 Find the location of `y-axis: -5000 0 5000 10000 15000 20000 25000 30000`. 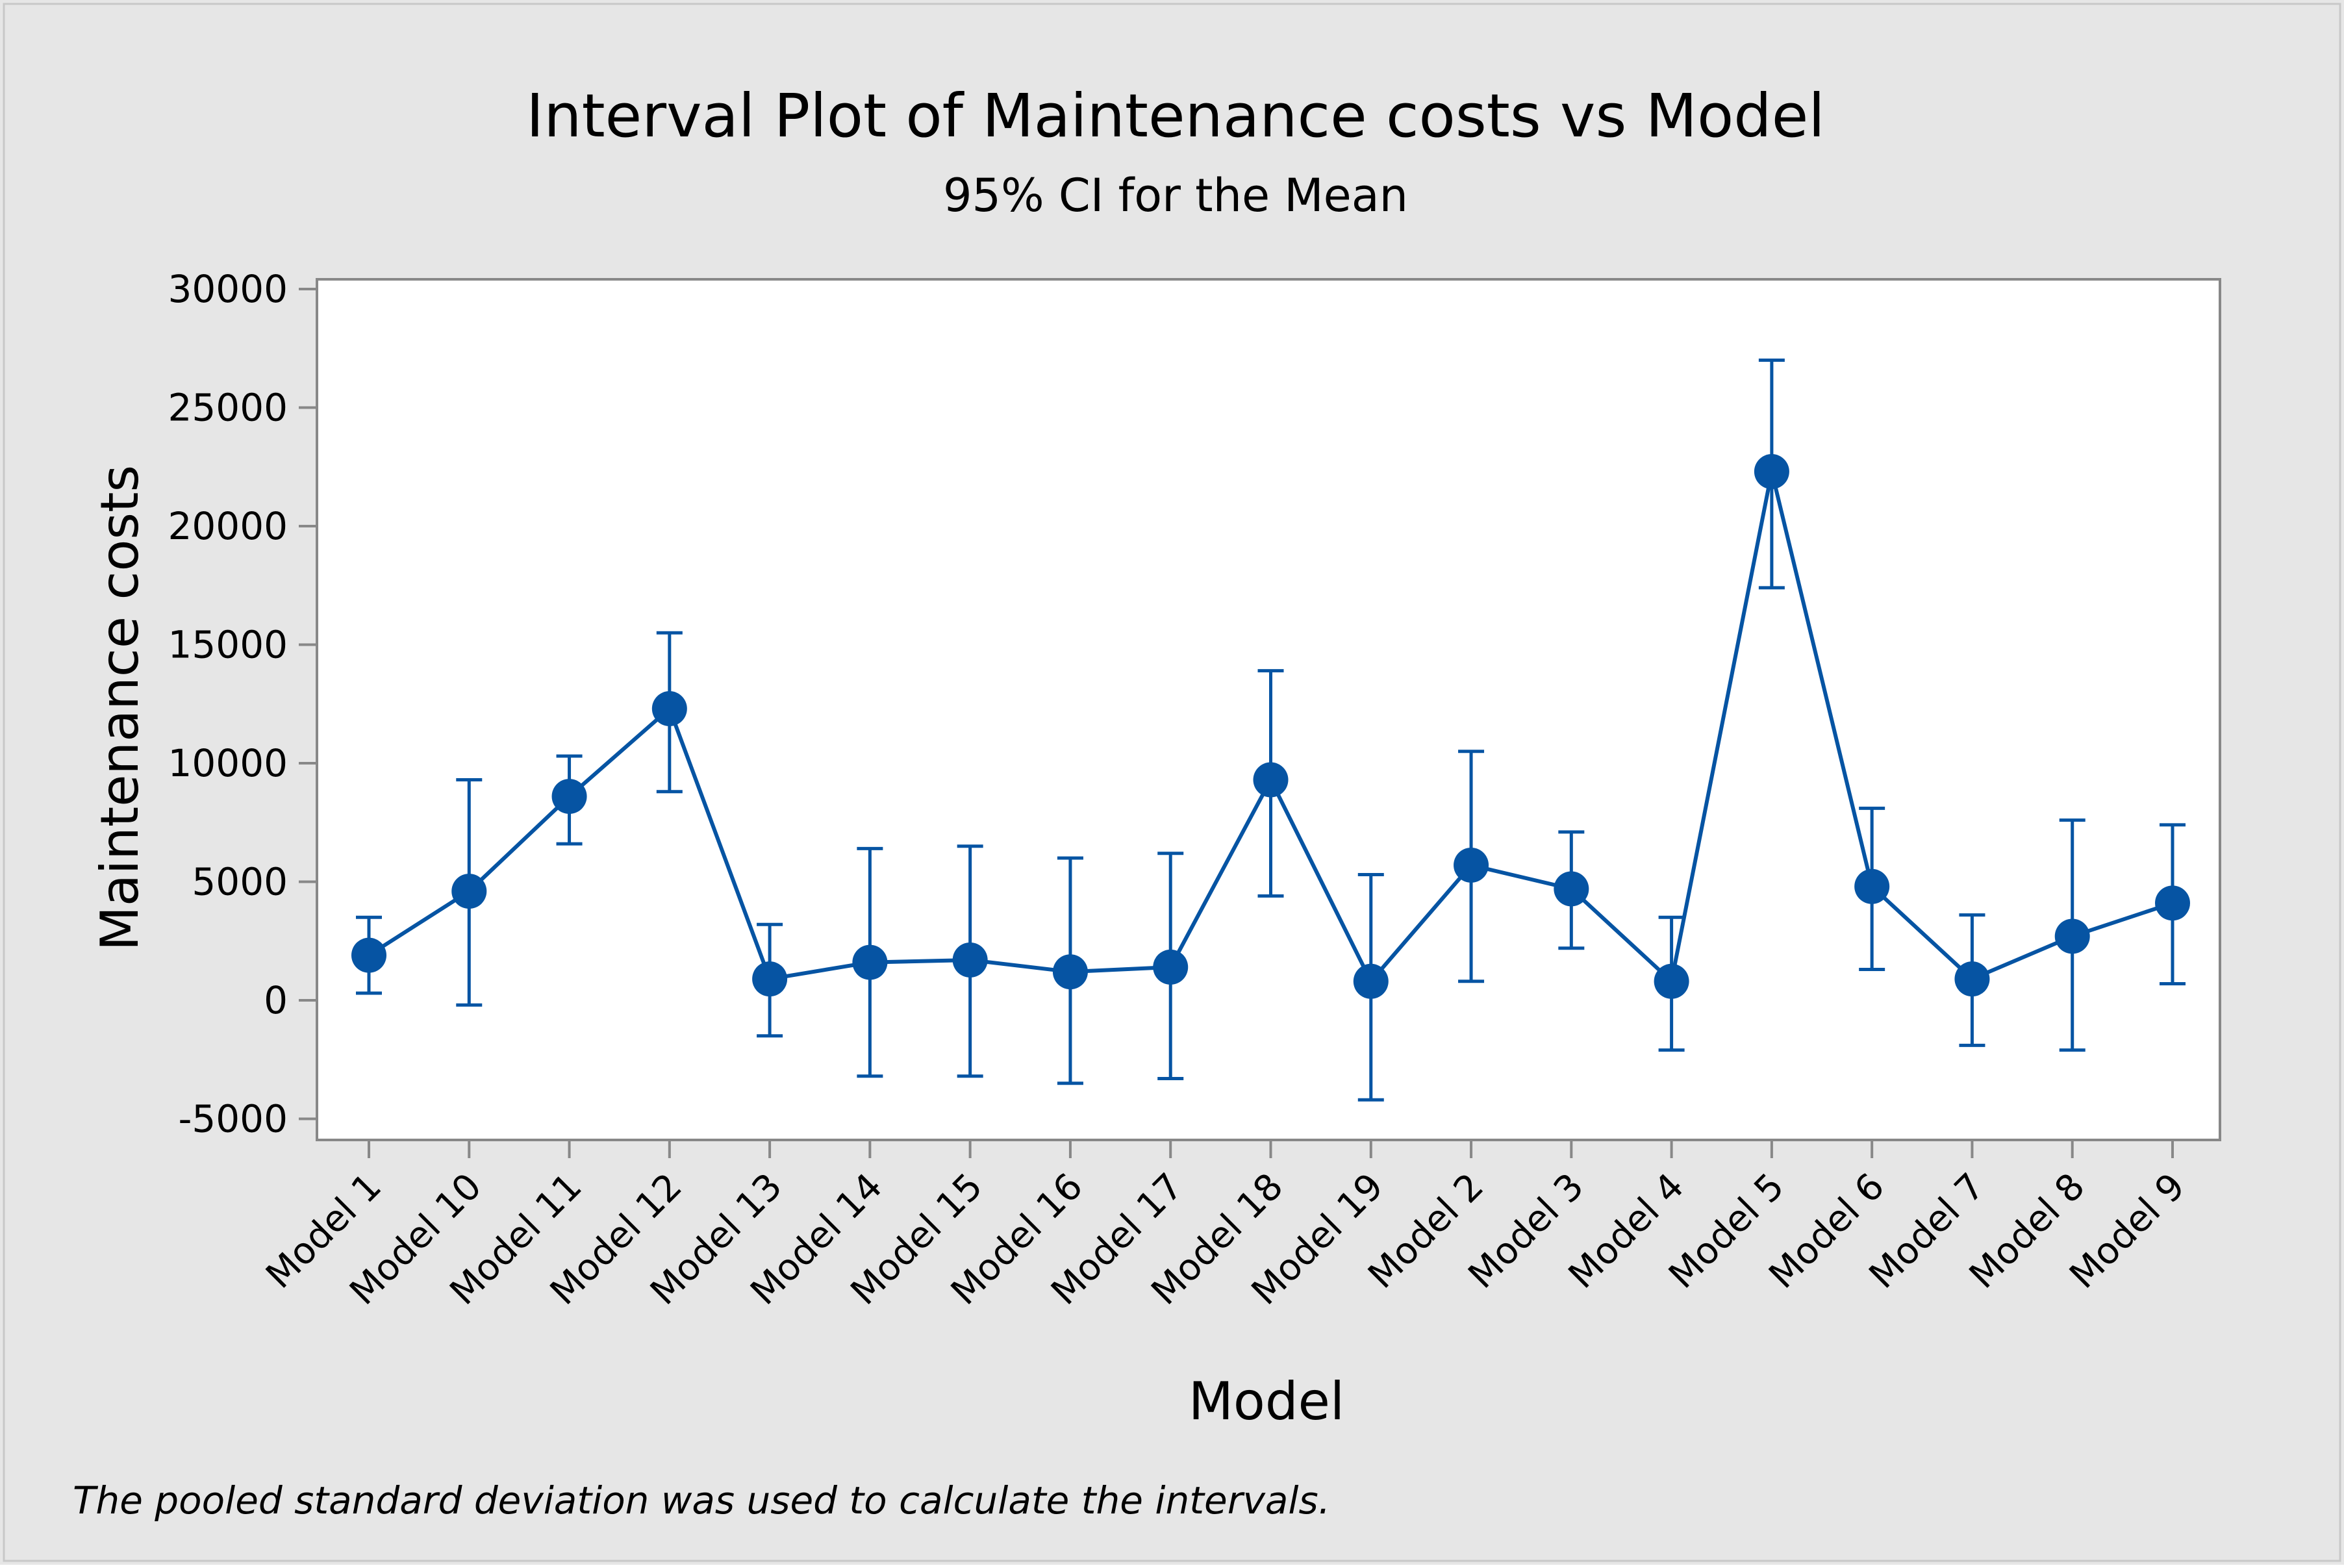

y-axis: -5000 0 5000 10000 15000 20000 25000 30000 is located at coordinates (242, 704).